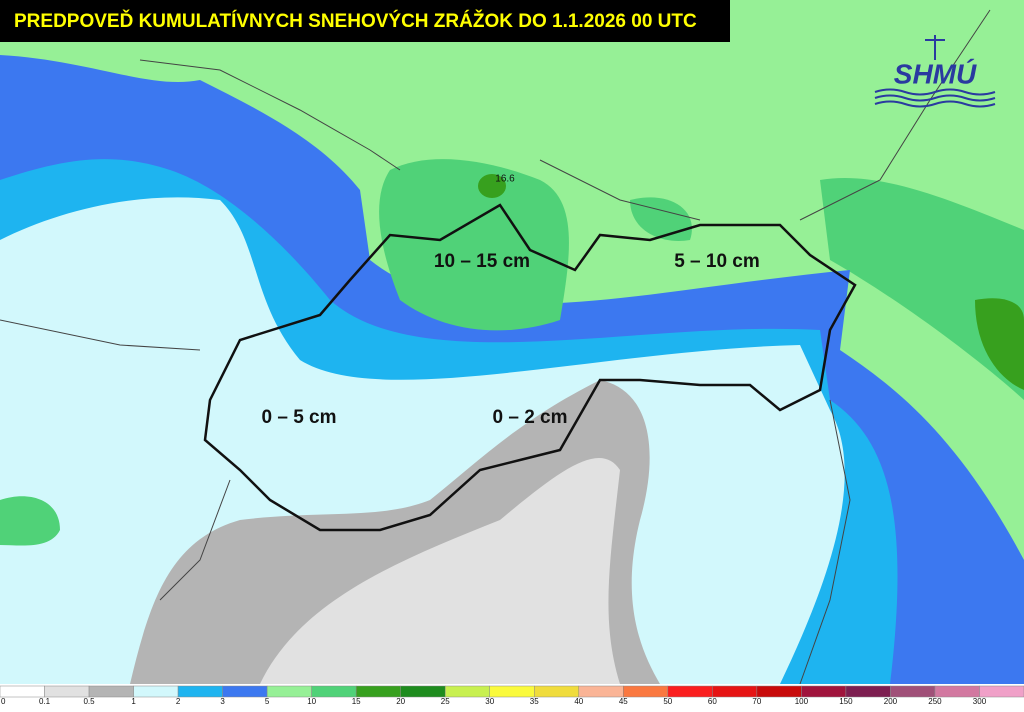  What do you see at coordinates (133, 701) in the screenshot?
I see `legend-tick-label: 1` at bounding box center [133, 701].